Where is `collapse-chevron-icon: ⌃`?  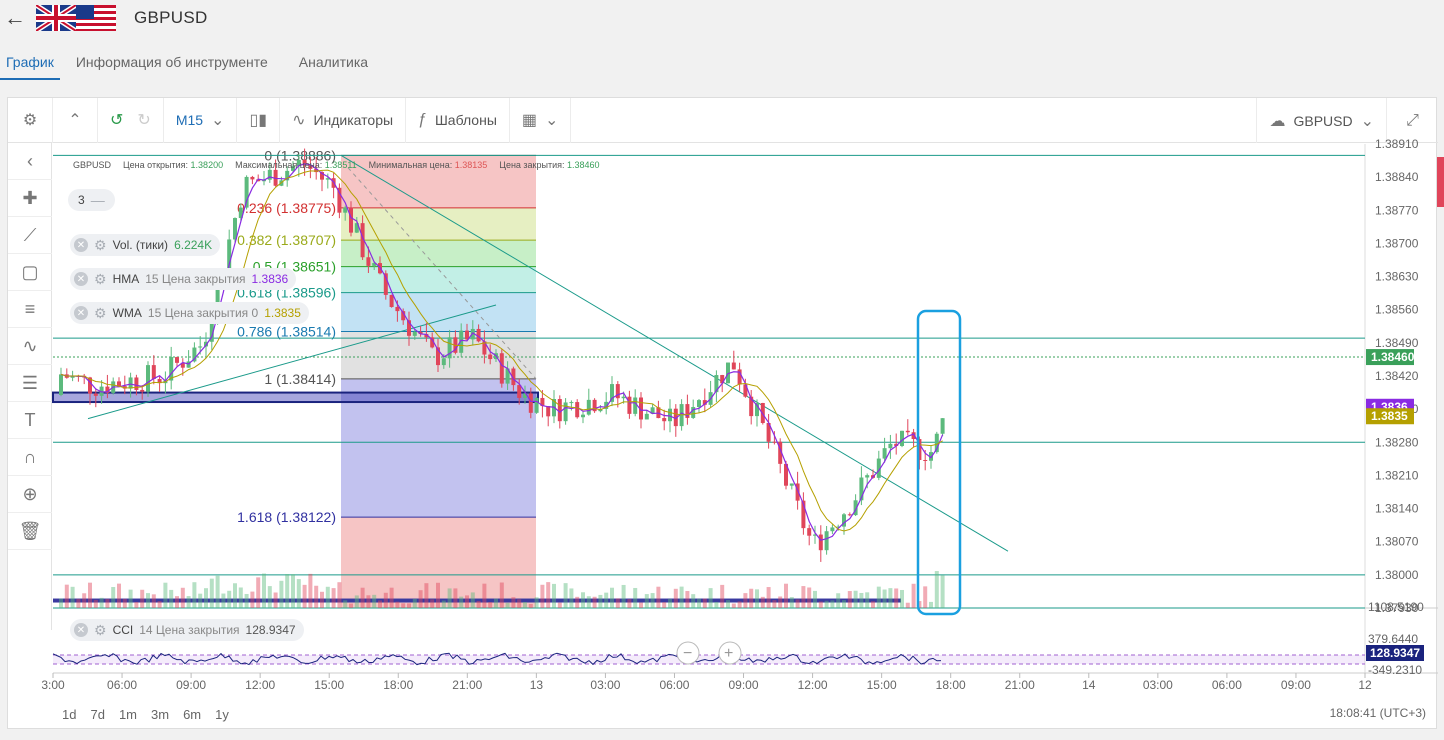 collapse-chevron-icon: ⌃ is located at coordinates (75, 120).